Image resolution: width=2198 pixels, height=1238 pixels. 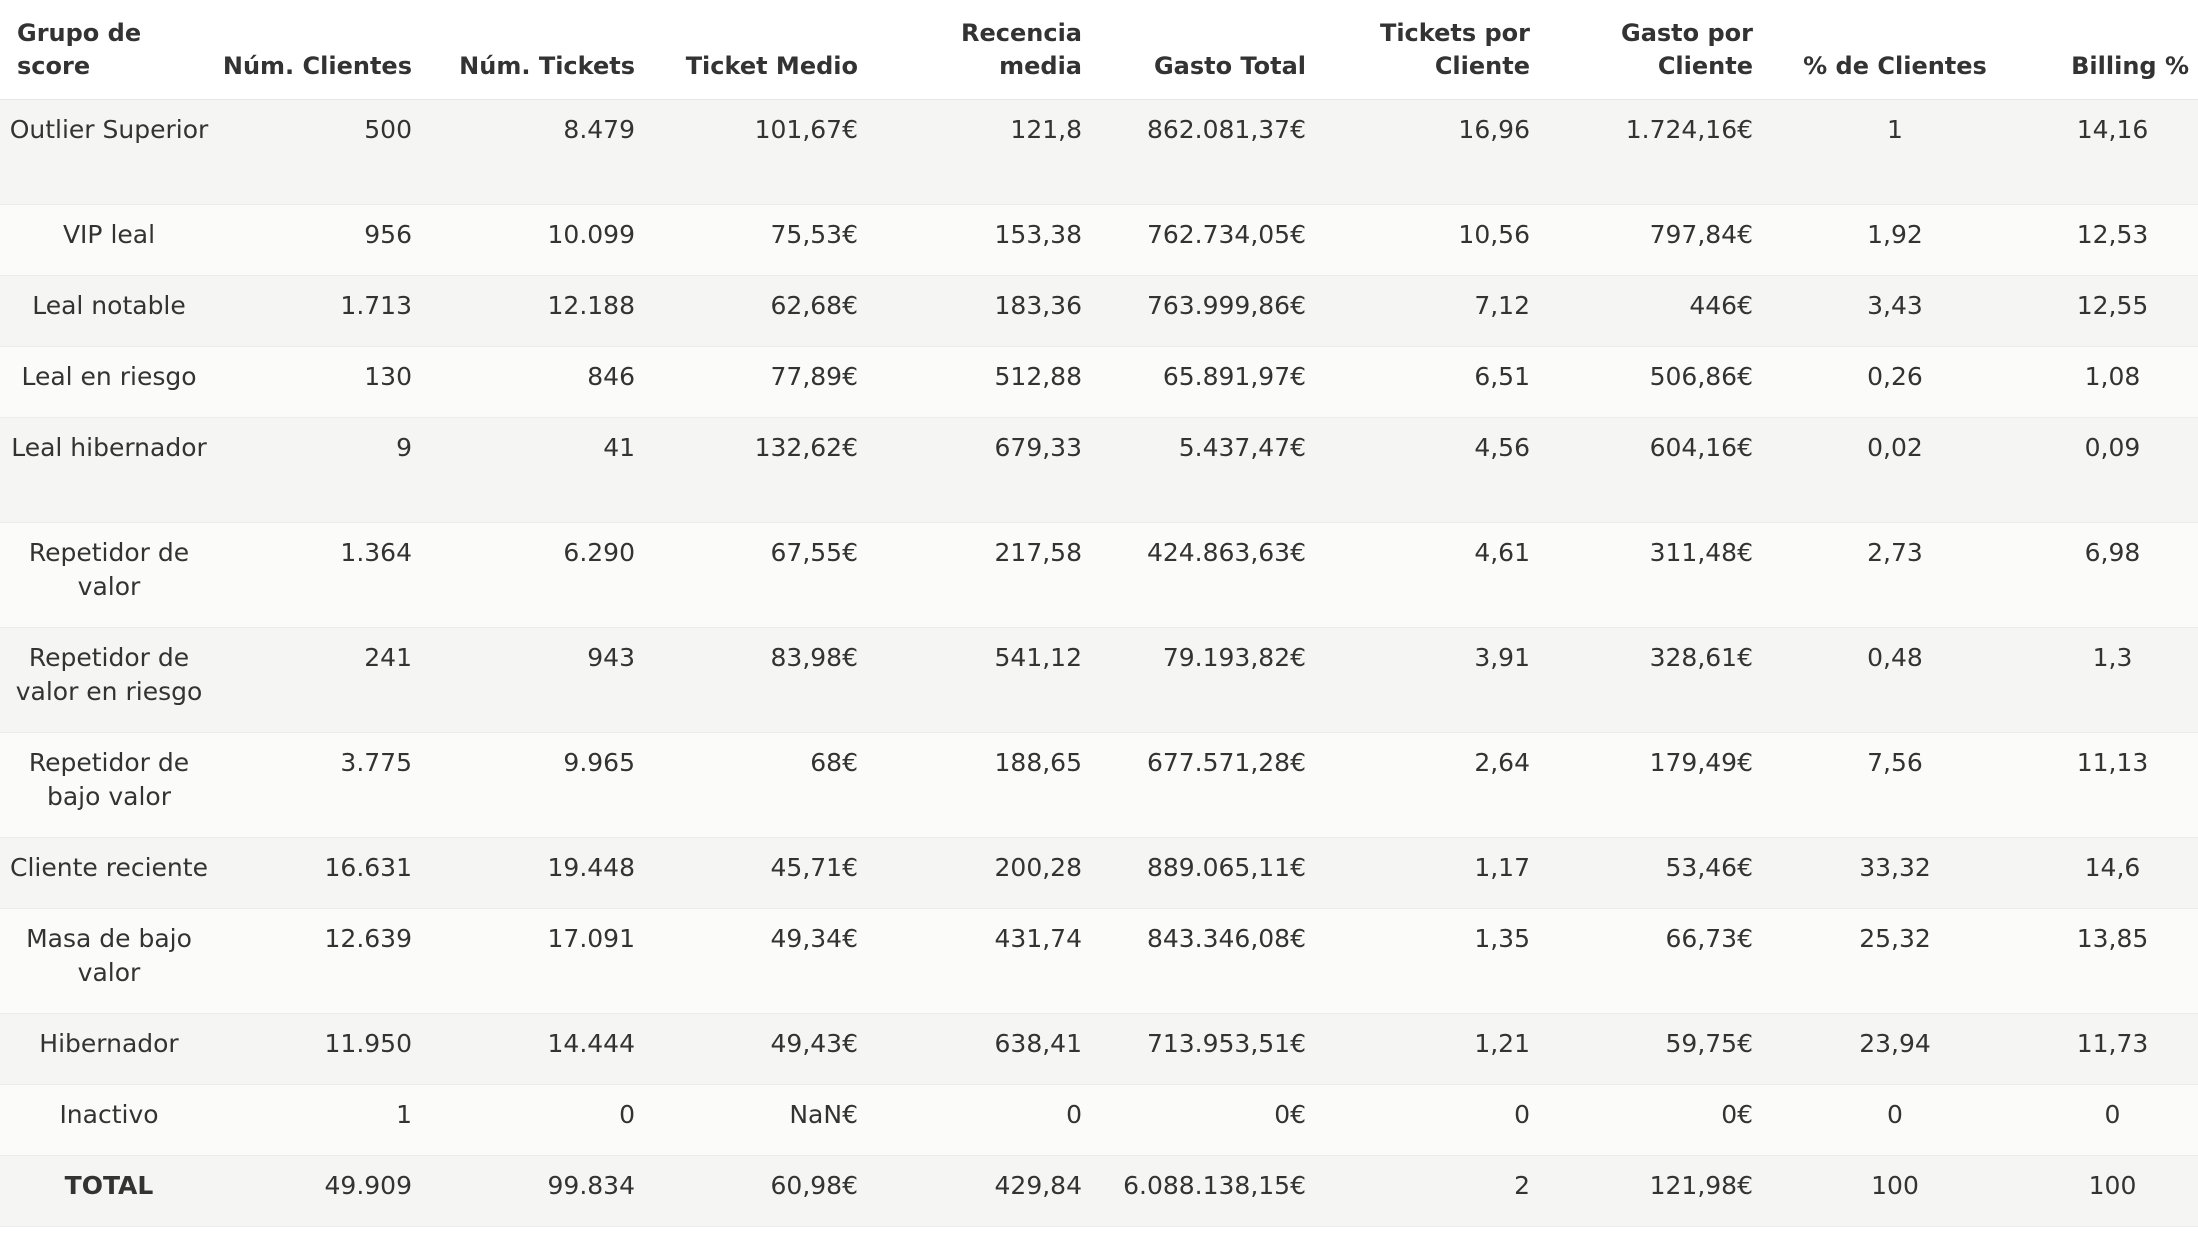 What do you see at coordinates (1895, 152) in the screenshot?
I see `cell-pct-clientes: 1` at bounding box center [1895, 152].